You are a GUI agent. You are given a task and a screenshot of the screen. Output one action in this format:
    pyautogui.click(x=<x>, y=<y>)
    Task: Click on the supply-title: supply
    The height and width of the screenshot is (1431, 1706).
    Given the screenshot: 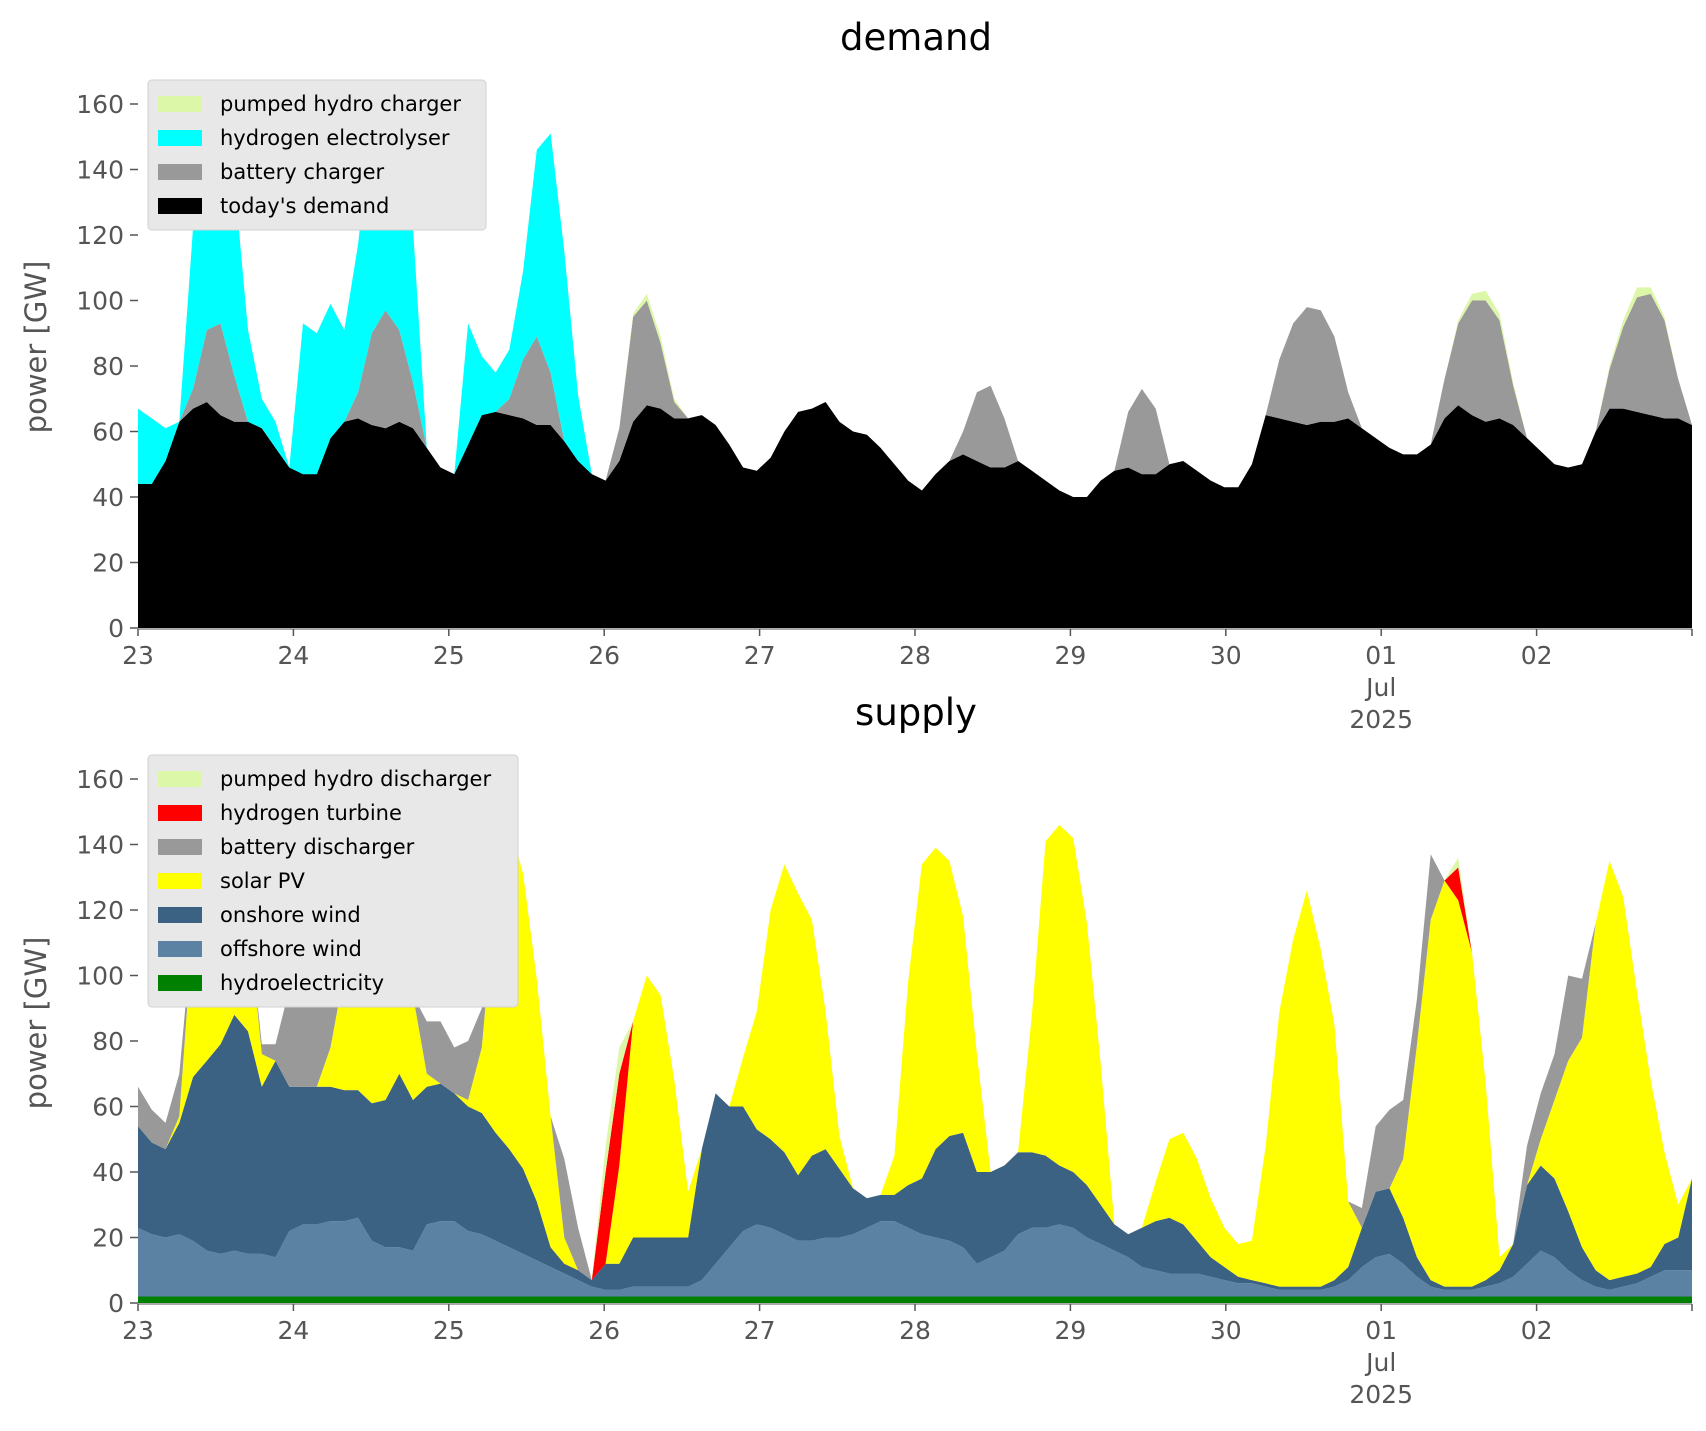 What is the action you would take?
    pyautogui.click(x=916, y=712)
    